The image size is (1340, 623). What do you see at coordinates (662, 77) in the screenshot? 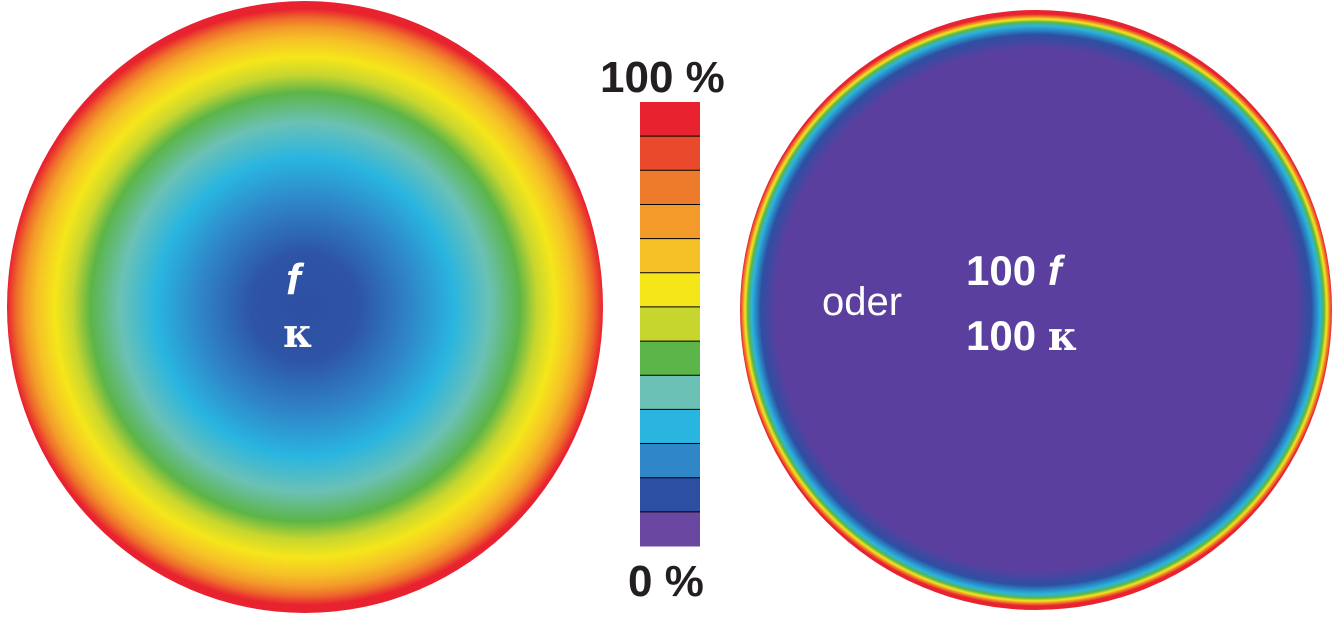
I see `scale-max-label: 100 %` at bounding box center [662, 77].